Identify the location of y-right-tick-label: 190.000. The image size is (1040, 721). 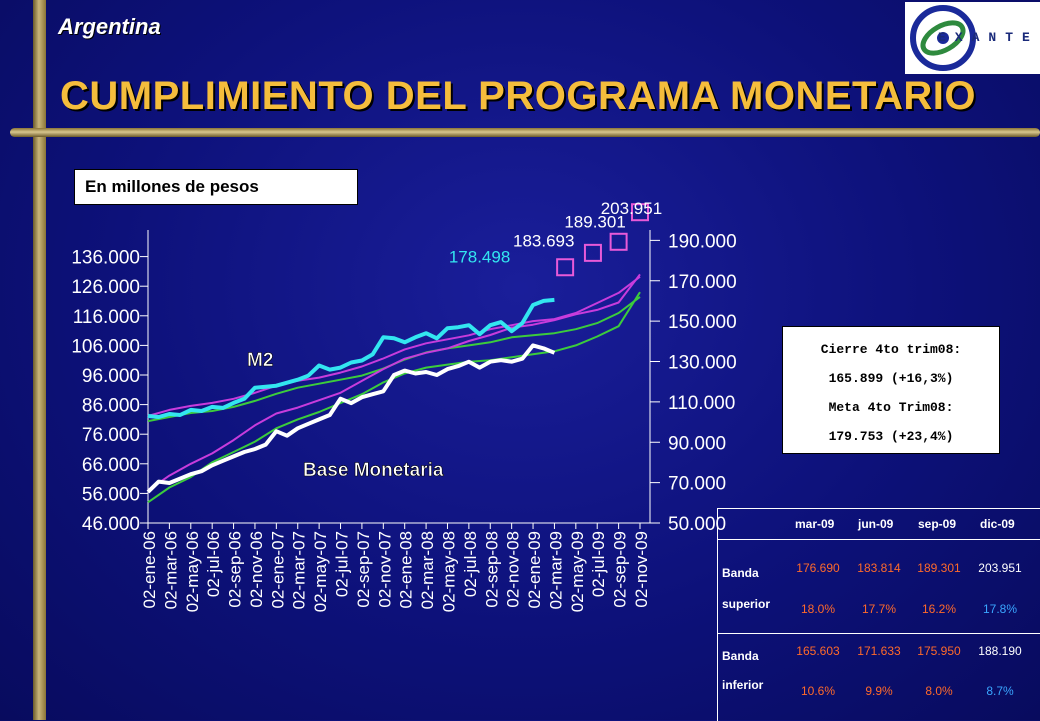
(702, 241).